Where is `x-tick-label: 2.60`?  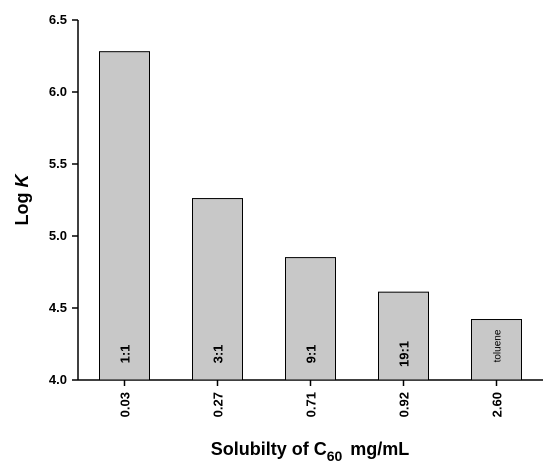 x-tick-label: 2.60 is located at coordinates (497, 404).